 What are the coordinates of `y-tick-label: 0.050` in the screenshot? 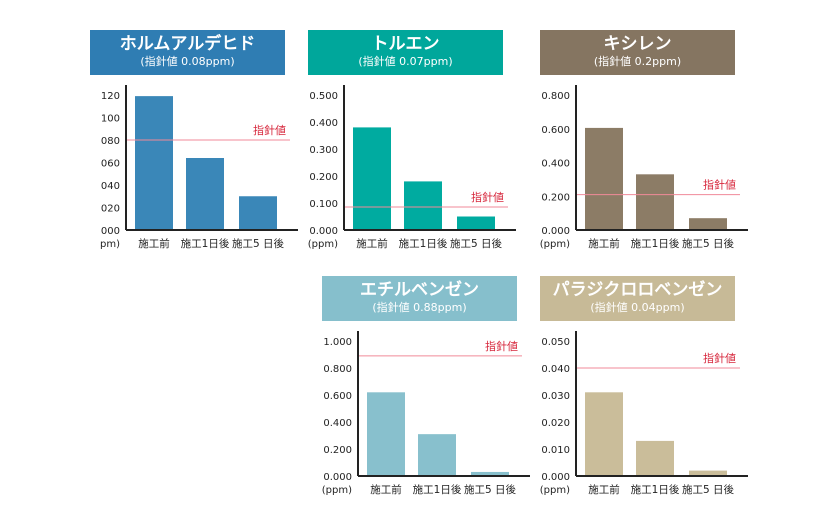 It's located at (555, 342).